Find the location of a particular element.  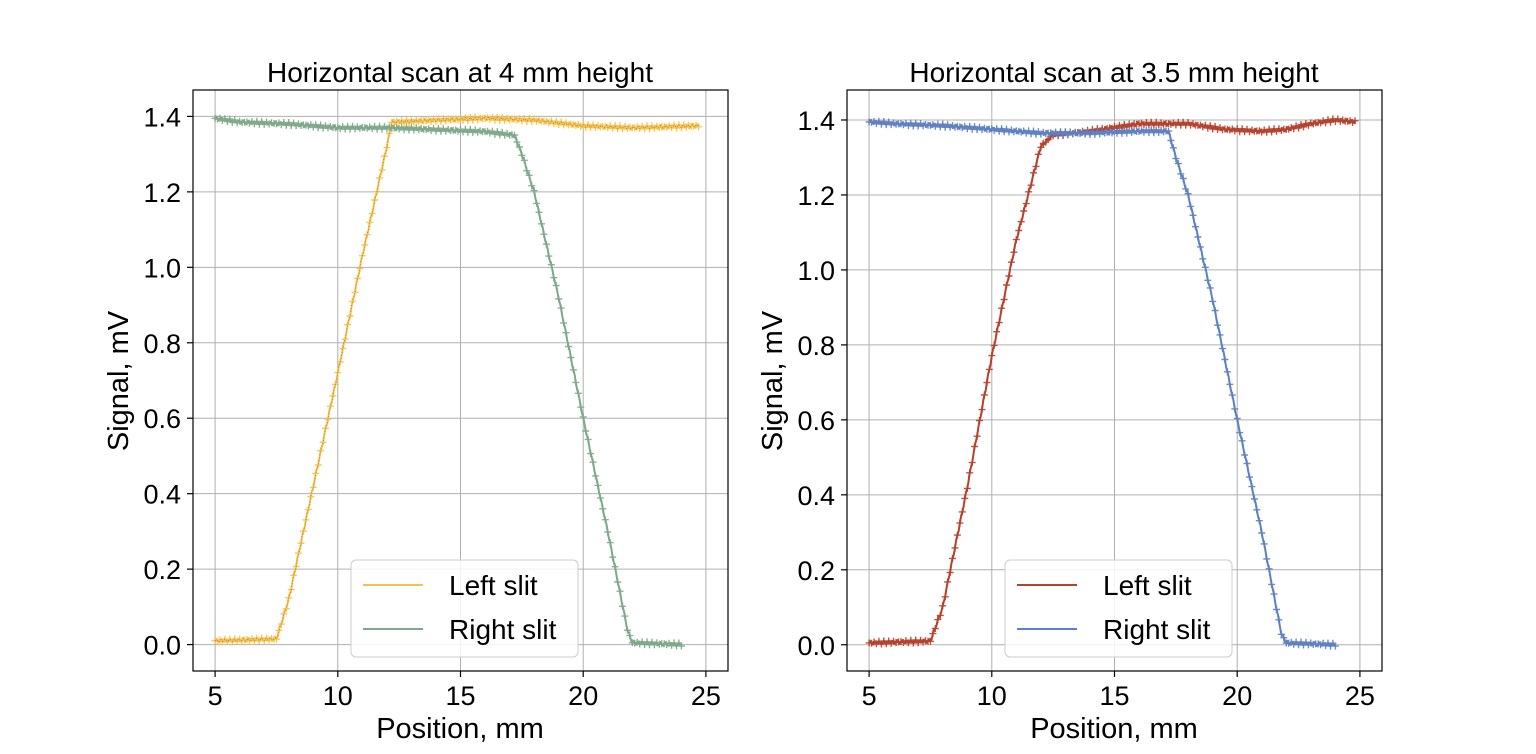

chart-title: Horizontal scan at 4 mm height is located at coordinates (460, 72).